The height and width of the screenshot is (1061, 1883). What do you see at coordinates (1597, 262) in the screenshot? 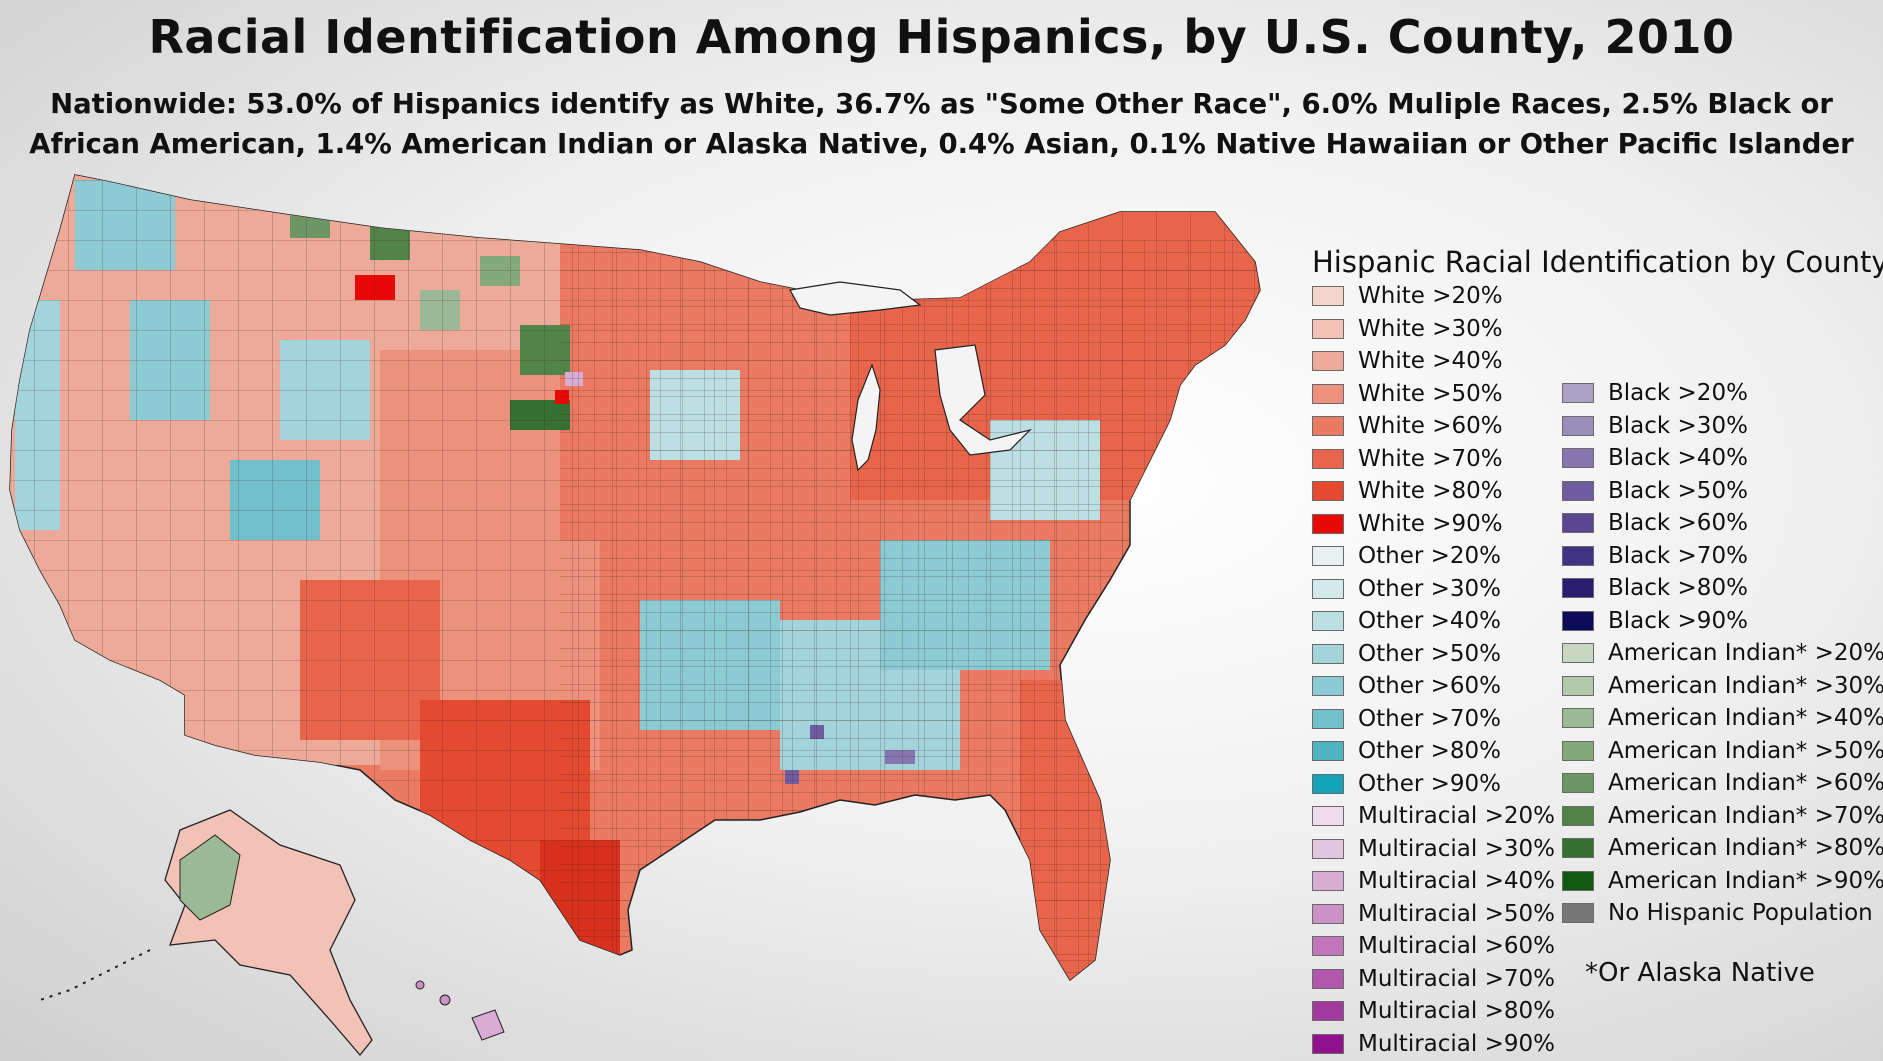
I see `legend-title: Hispanic Racial Identification by County` at bounding box center [1597, 262].